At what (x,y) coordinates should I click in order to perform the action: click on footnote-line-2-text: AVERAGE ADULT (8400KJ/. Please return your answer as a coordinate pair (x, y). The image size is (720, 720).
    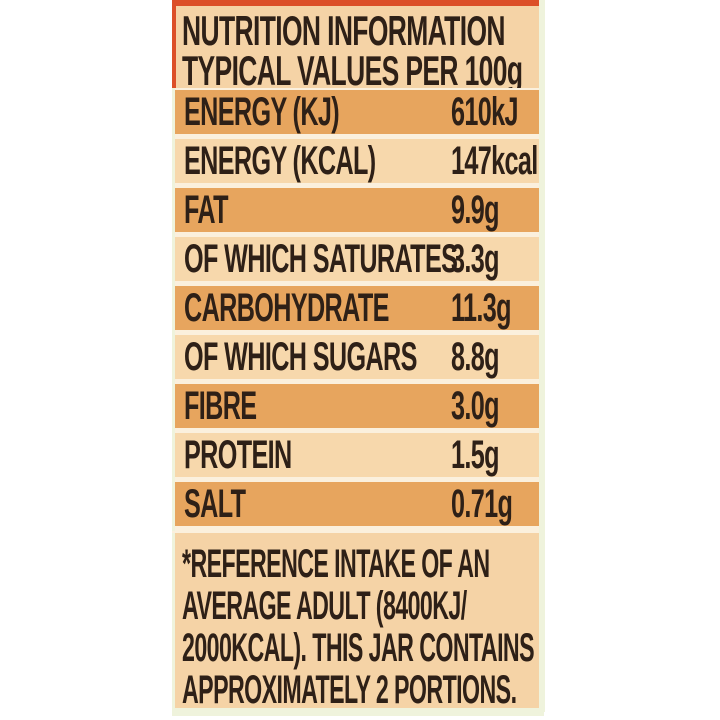
    Looking at the image, I should click on (324, 606).